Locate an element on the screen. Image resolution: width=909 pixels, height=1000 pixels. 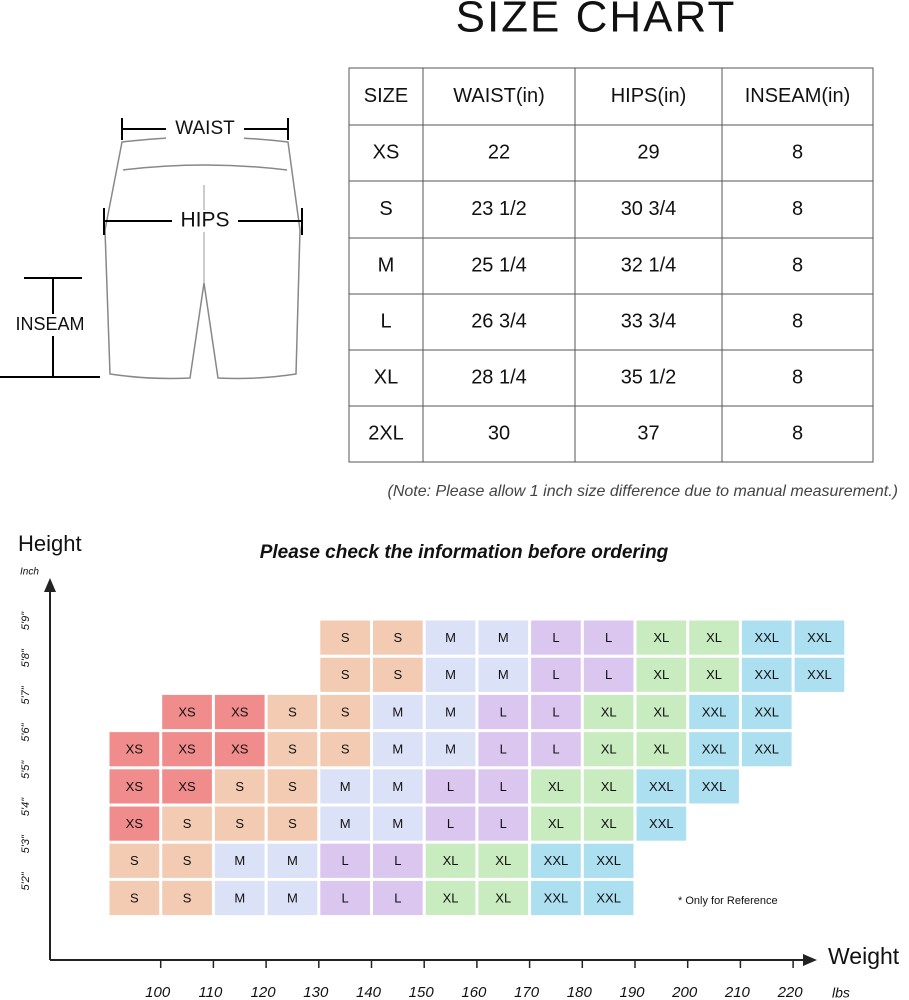
table-cell: 25 1/4 is located at coordinates (499, 265).